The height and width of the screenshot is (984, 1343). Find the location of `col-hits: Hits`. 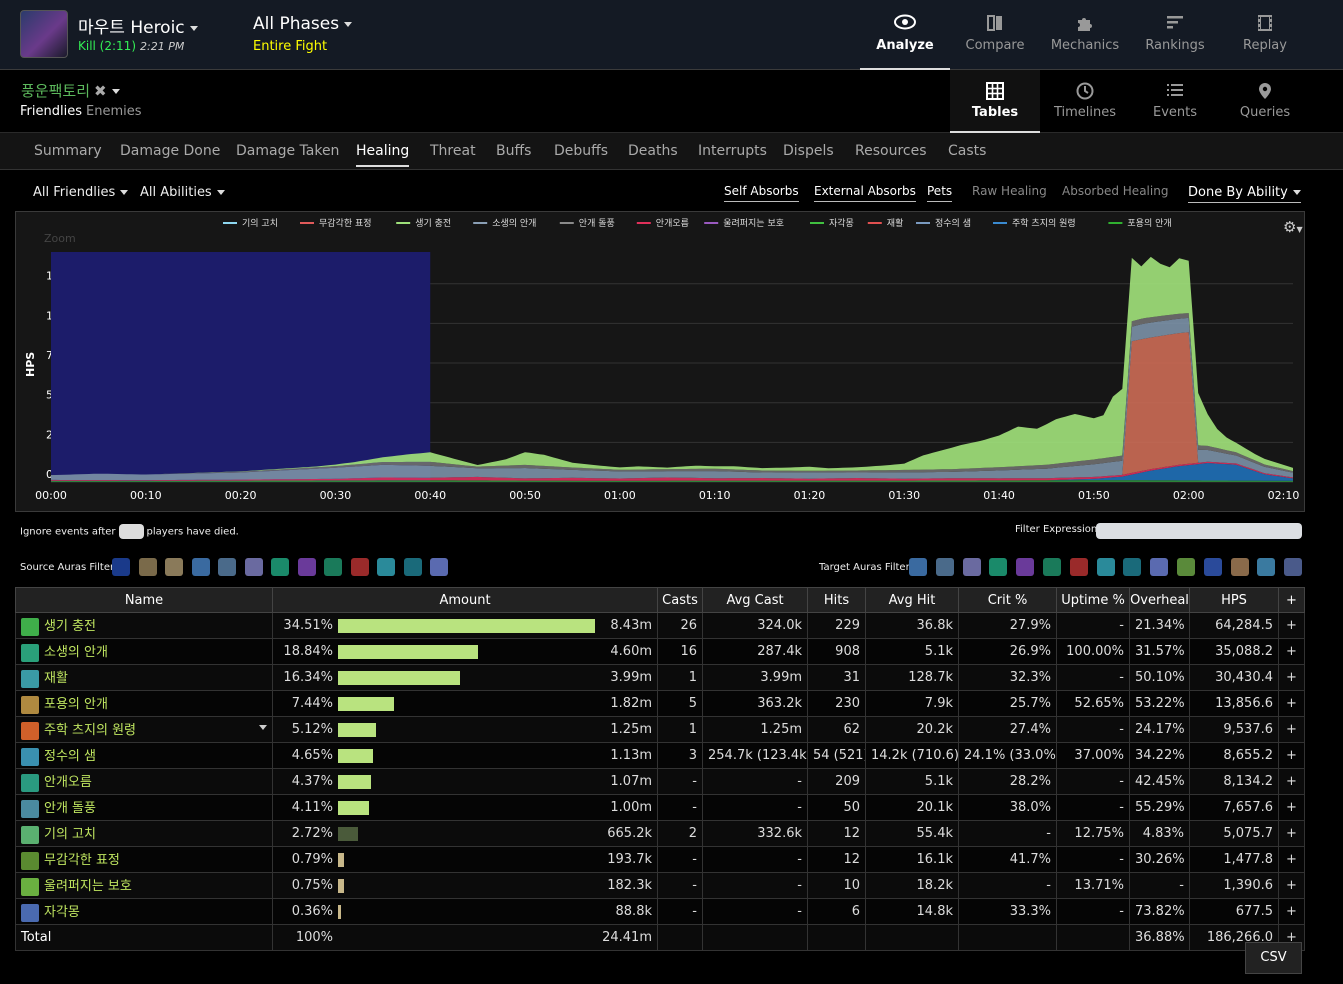

col-hits: Hits is located at coordinates (836, 600).